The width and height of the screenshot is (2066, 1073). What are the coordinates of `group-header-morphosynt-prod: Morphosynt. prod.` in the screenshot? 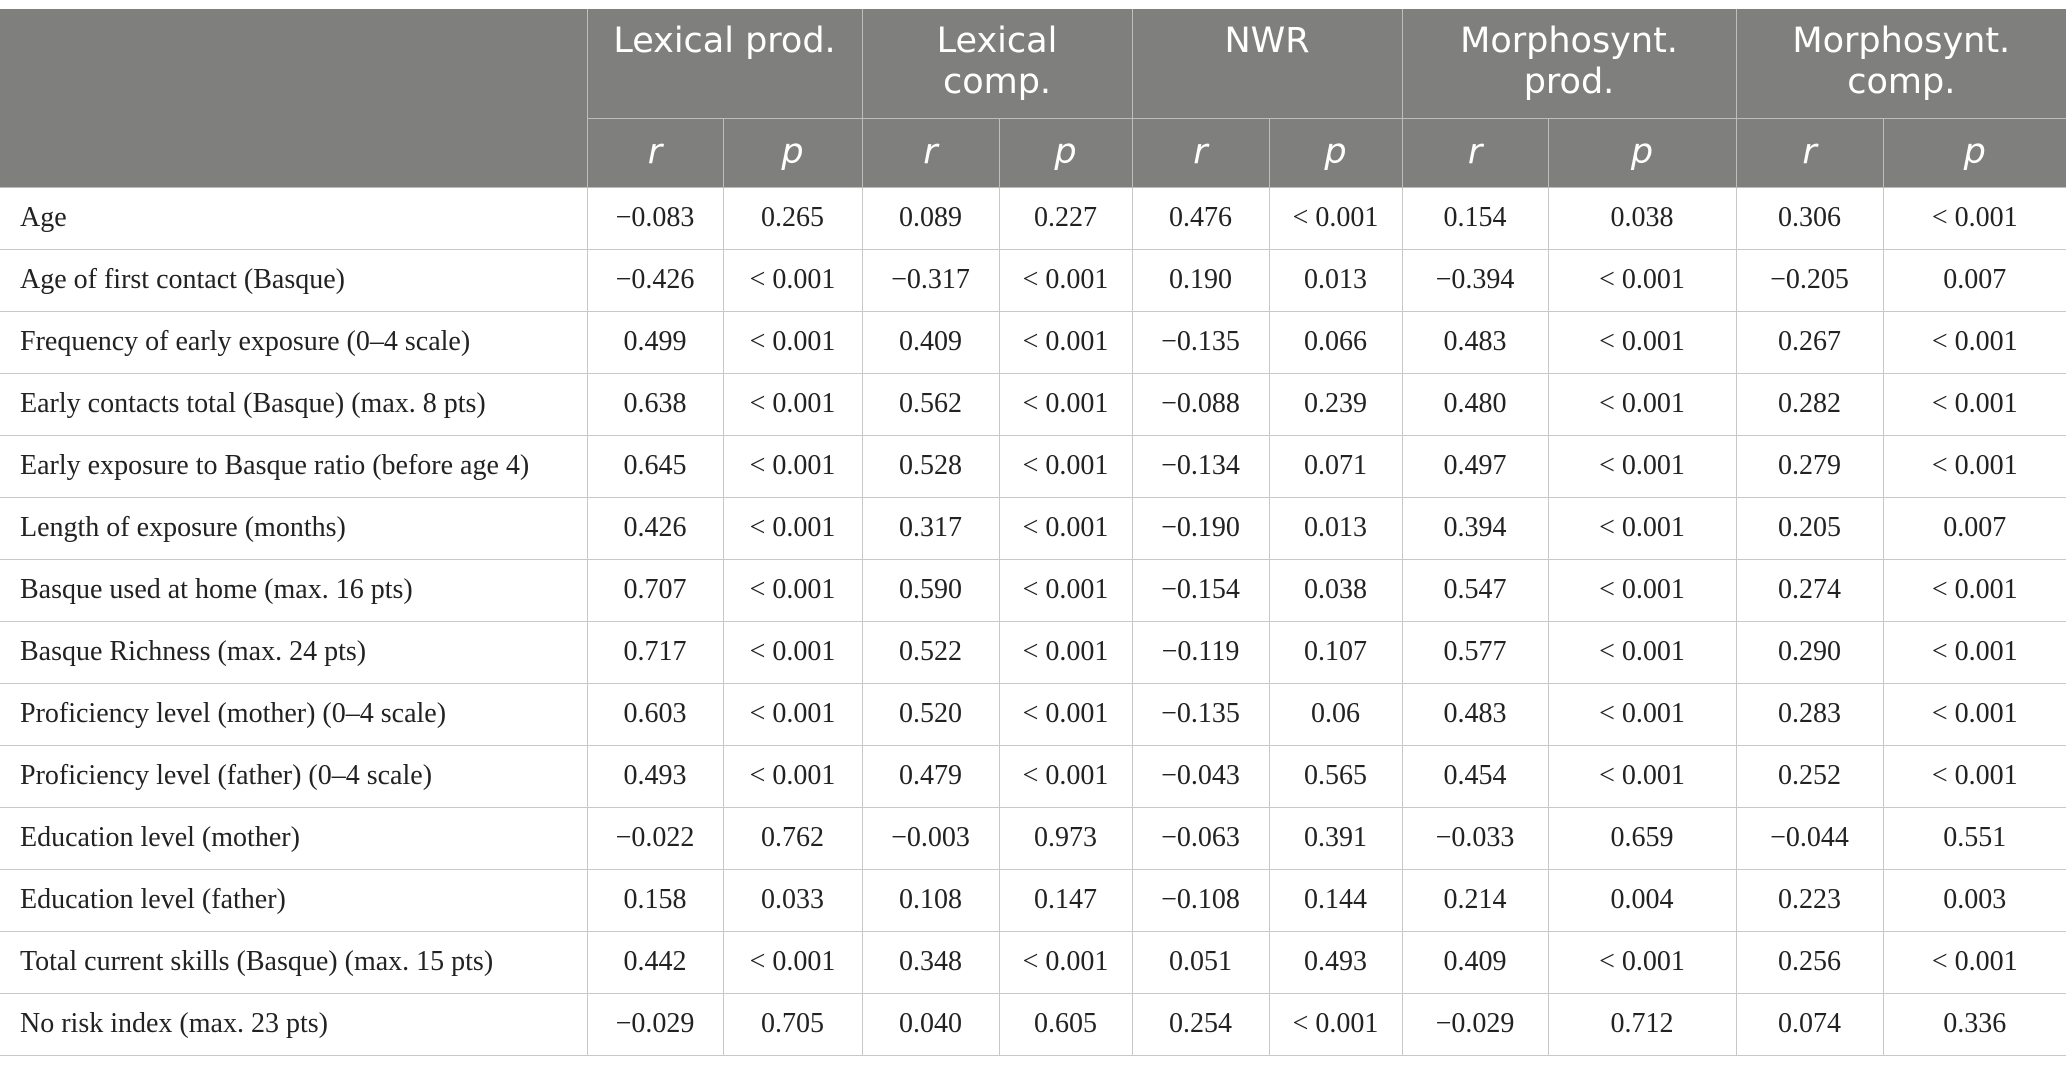 It's located at (1569, 64).